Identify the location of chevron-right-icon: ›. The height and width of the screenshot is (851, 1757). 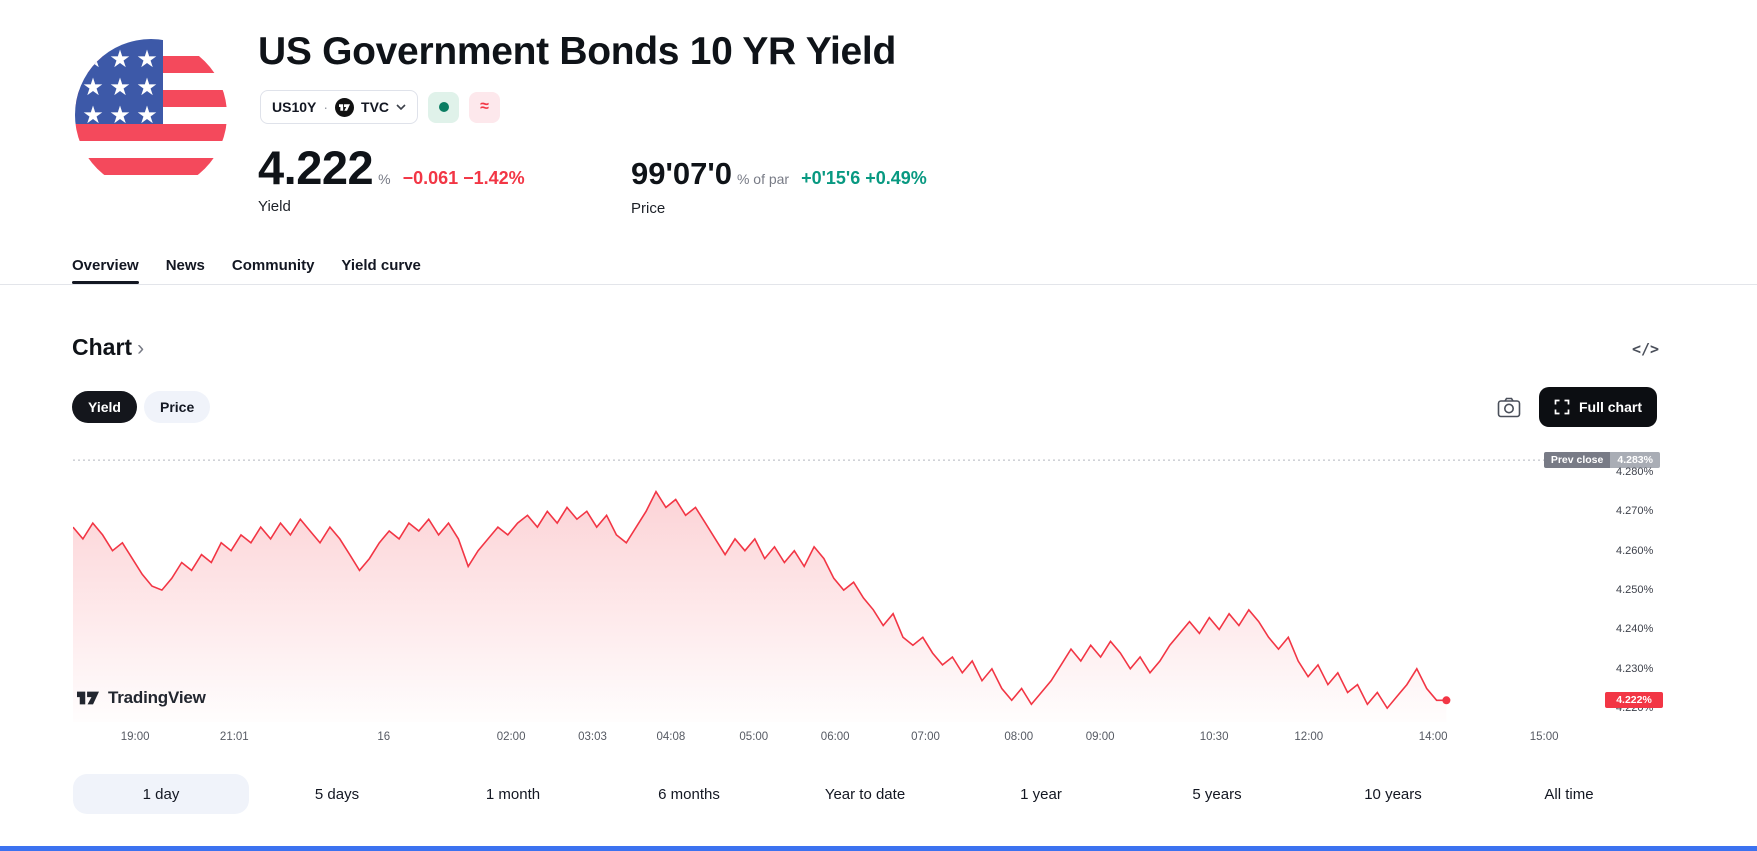
(141, 348).